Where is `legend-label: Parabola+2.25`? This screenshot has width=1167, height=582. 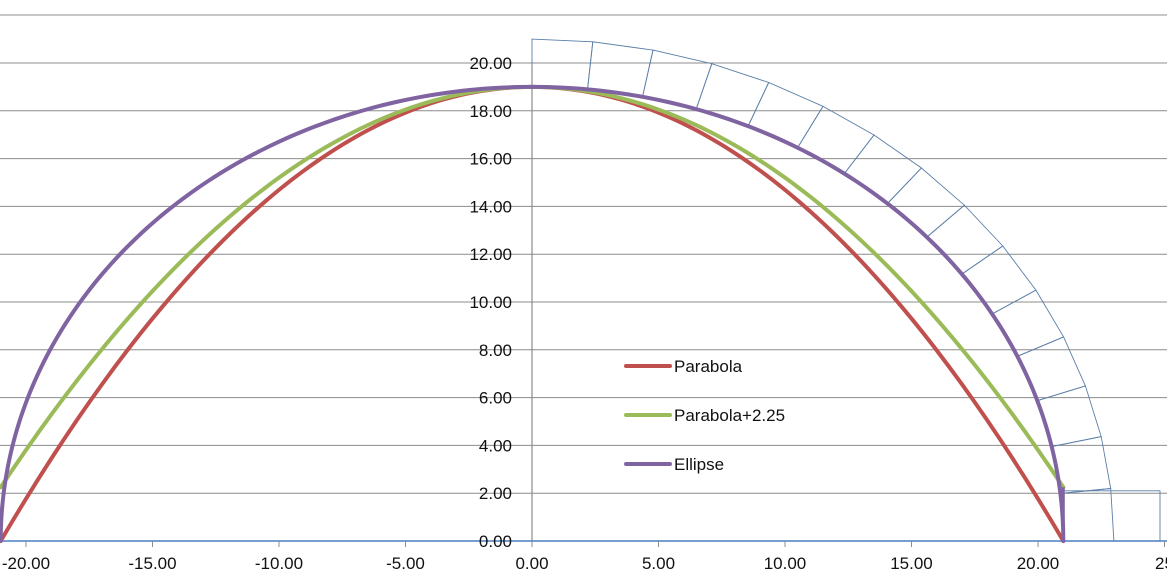
legend-label: Parabola+2.25 is located at coordinates (729, 415).